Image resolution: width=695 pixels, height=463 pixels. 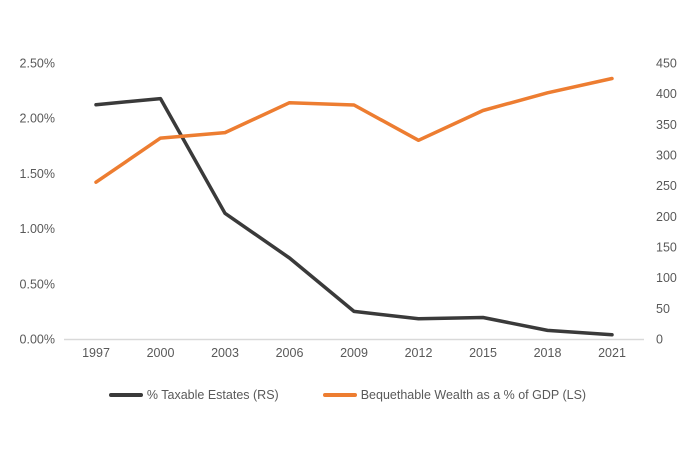 I want to click on x-axis-year-label: 2009, so click(x=354, y=353).